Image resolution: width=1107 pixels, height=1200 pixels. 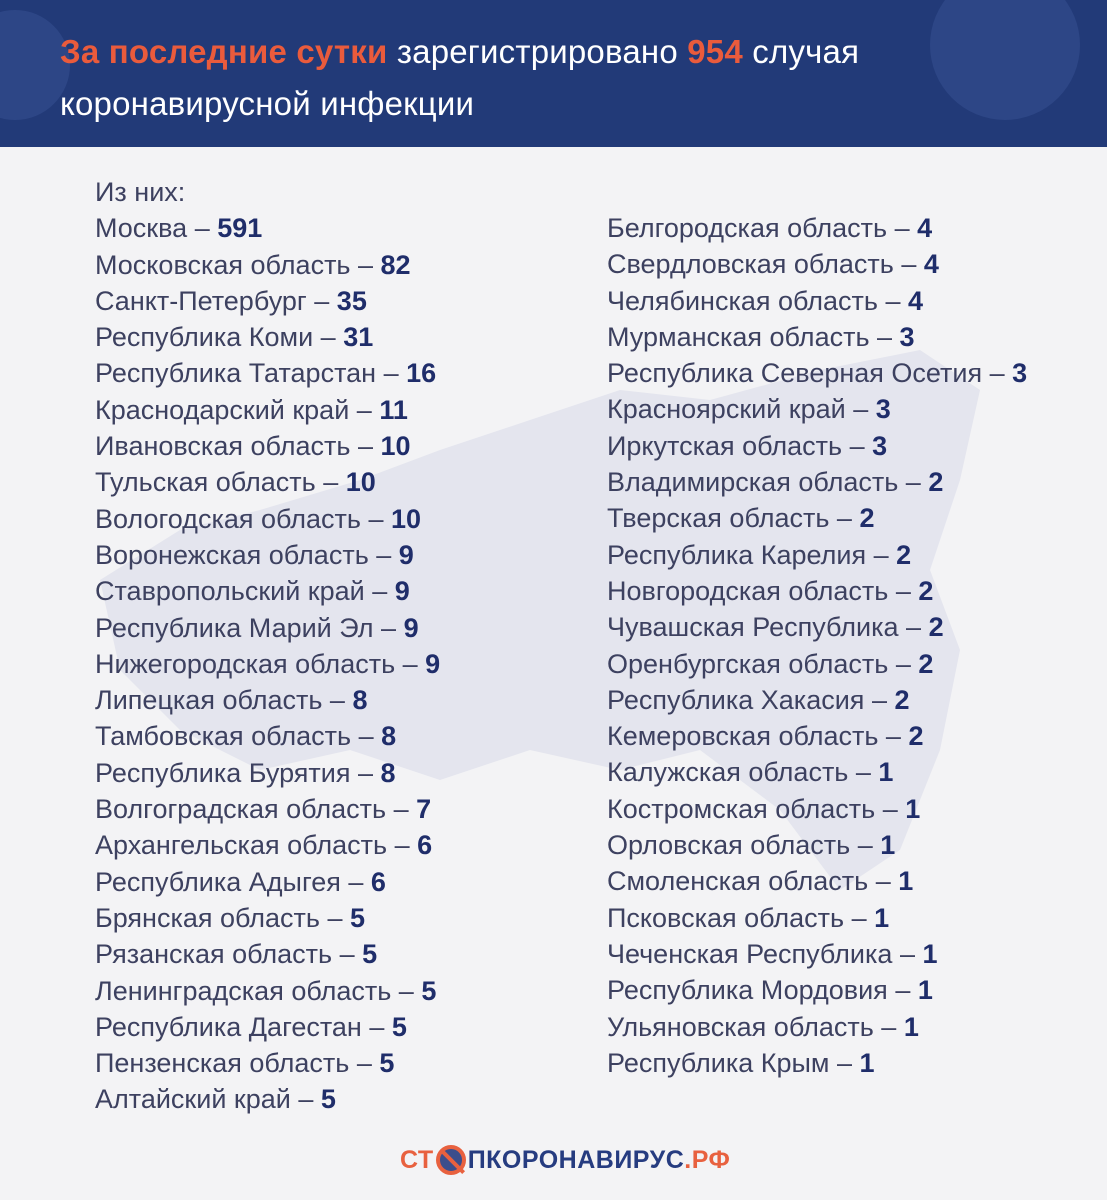 I want to click on case-count: 11, so click(x=393, y=409).